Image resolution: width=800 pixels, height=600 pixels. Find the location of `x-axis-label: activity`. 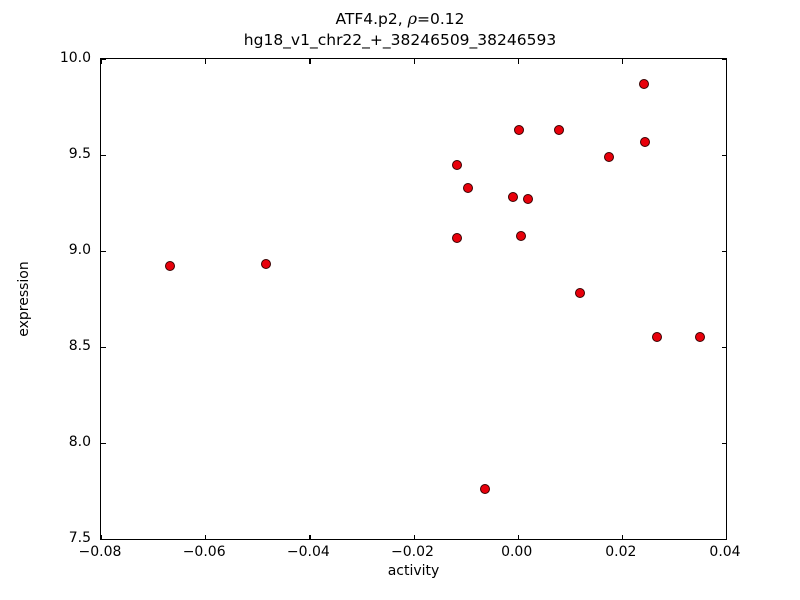

x-axis-label: activity is located at coordinates (413, 571).